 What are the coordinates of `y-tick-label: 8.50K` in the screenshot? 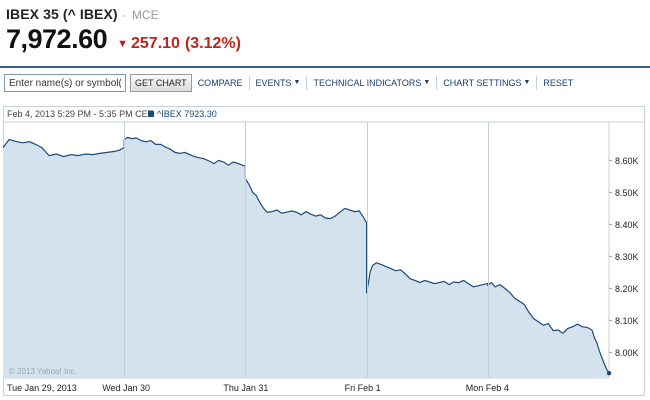 It's located at (627, 193).